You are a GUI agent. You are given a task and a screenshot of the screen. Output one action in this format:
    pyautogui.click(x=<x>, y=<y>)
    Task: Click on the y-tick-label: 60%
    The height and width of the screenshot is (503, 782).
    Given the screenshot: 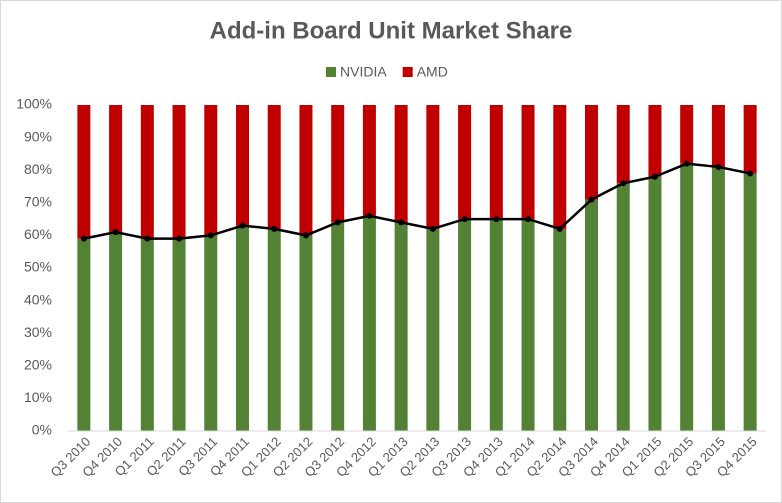 What is the action you would take?
    pyautogui.click(x=38, y=234)
    